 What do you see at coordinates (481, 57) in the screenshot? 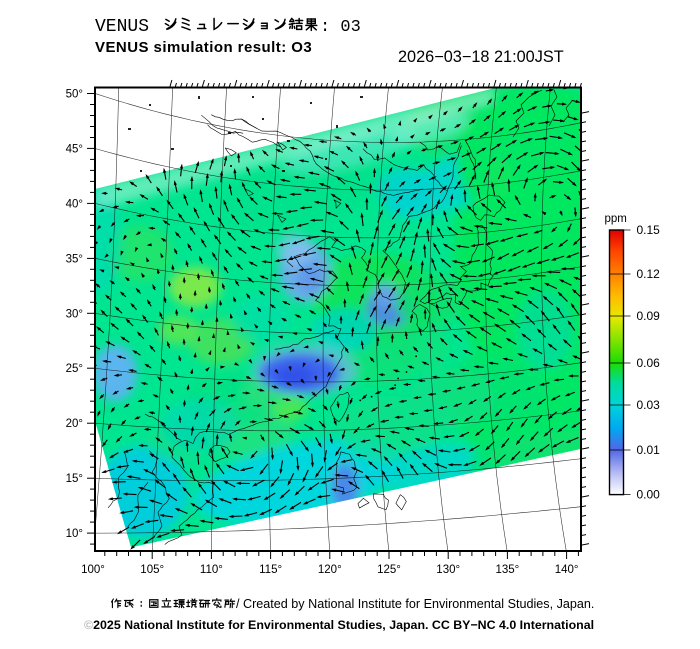
I see `svg-text: 2026−03−18 21:00JST` at bounding box center [481, 57].